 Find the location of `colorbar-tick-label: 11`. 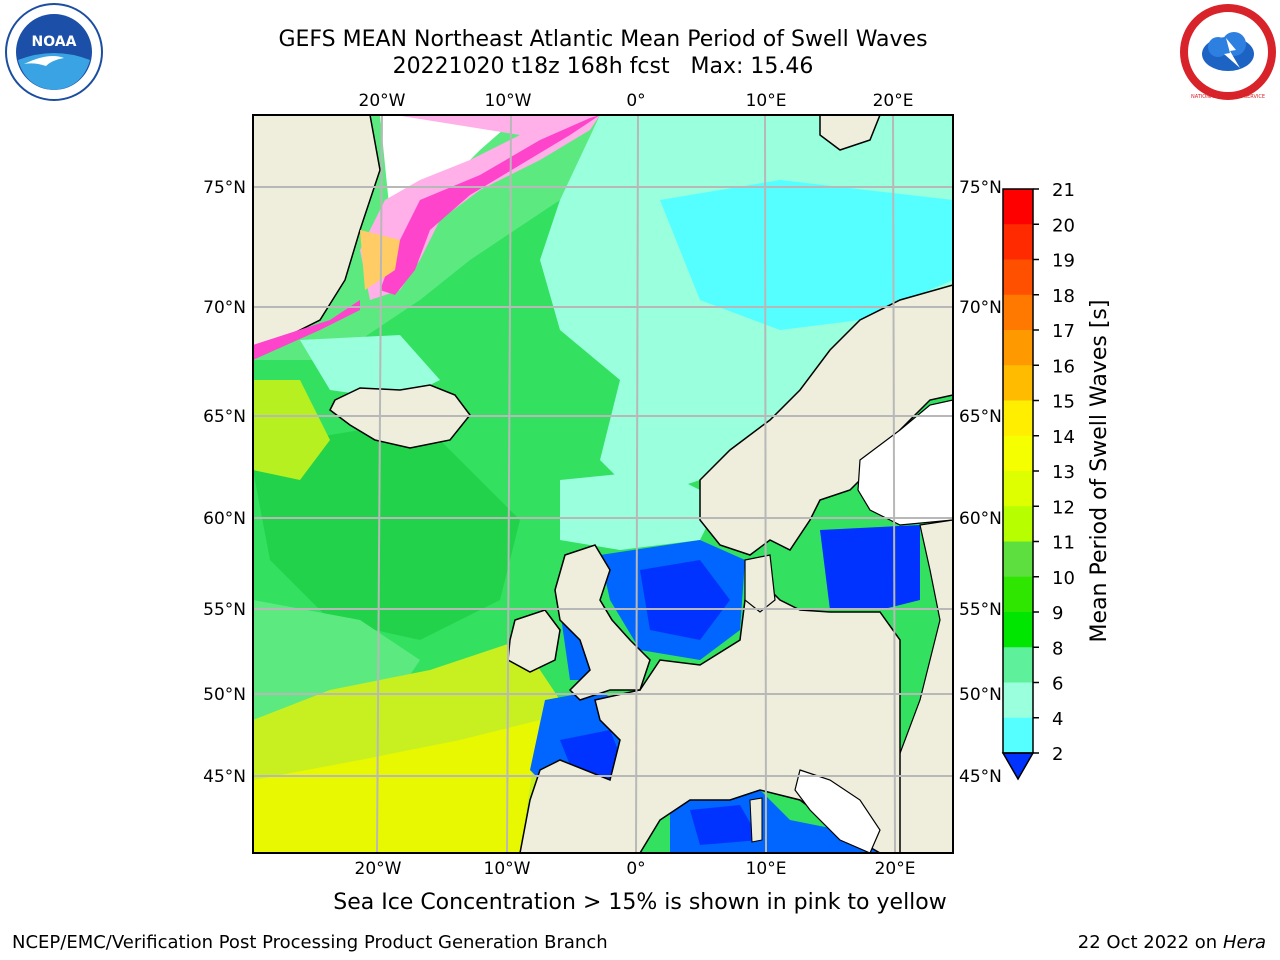

colorbar-tick-label: 11 is located at coordinates (1063, 543).